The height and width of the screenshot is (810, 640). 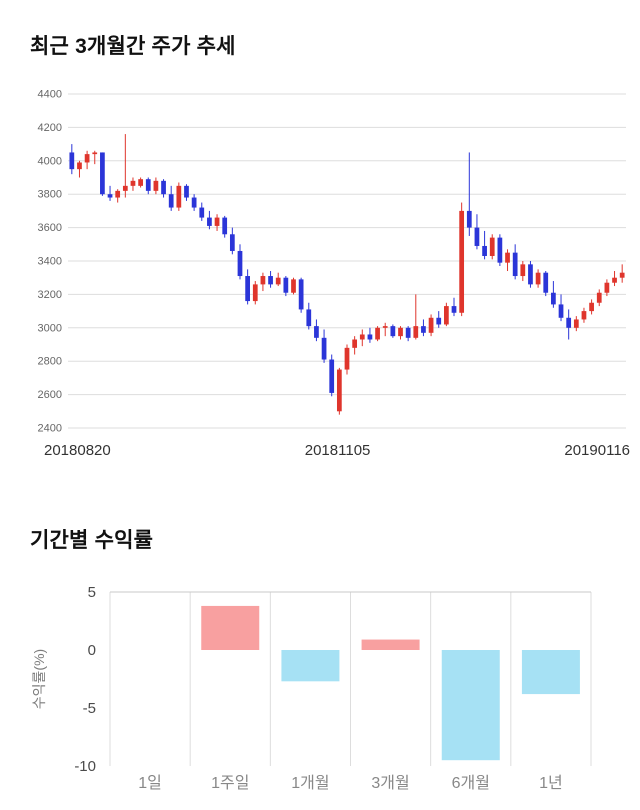 What do you see at coordinates (150, 783) in the screenshot?
I see `category-label: 1일` at bounding box center [150, 783].